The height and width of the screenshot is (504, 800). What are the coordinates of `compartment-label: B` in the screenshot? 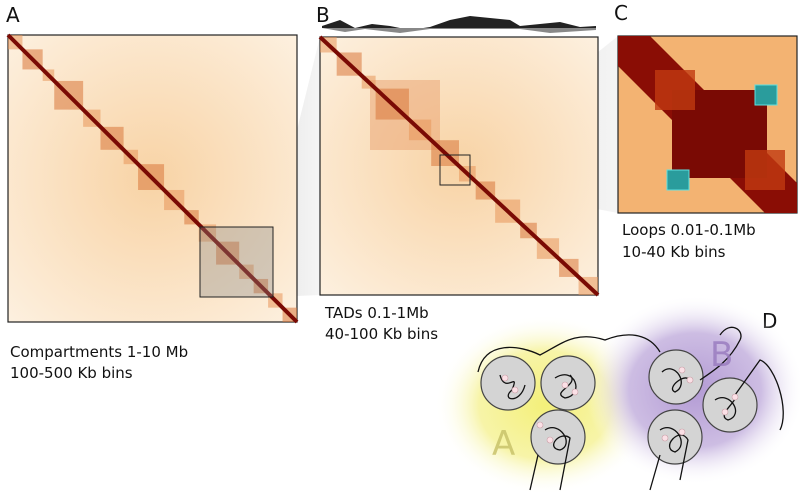 It's located at (721, 355).